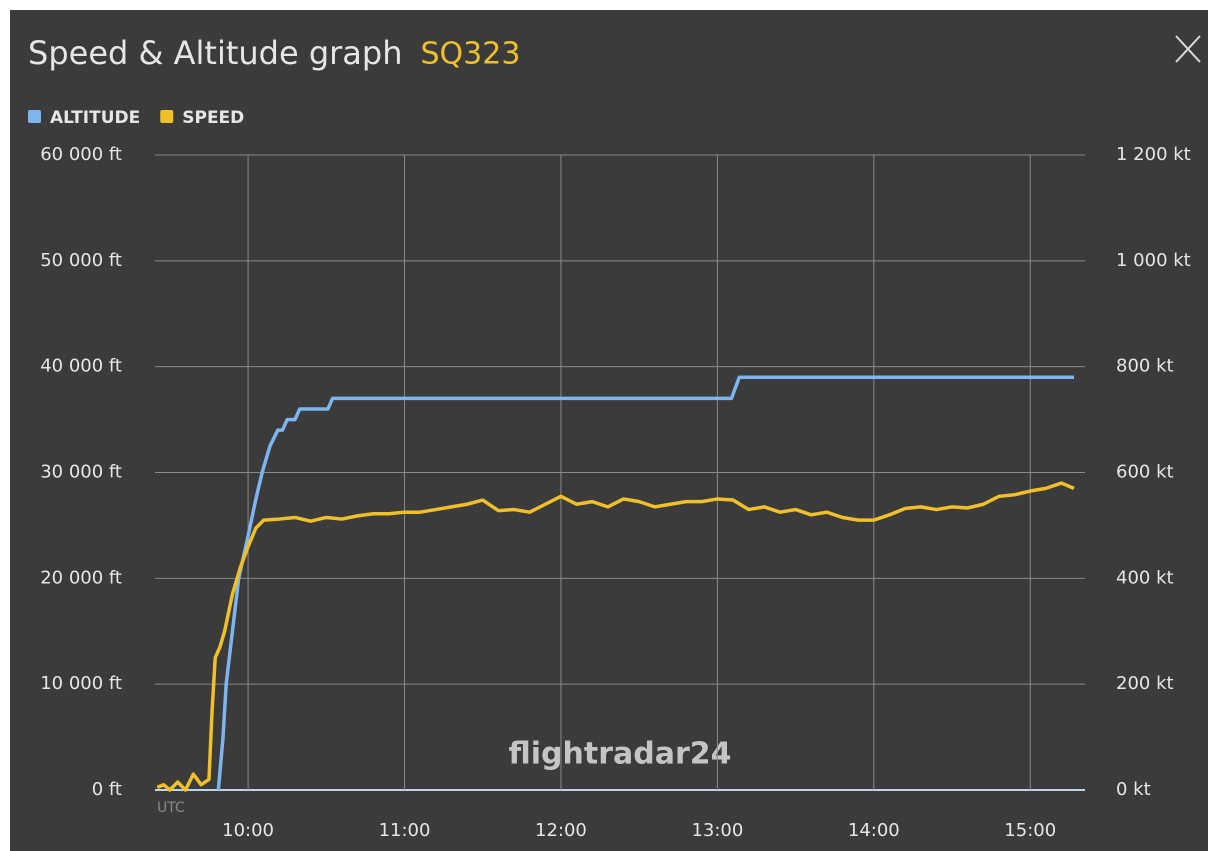  Describe the element at coordinates (248, 830) in the screenshot. I see `x-tick-label: 10:00` at that location.